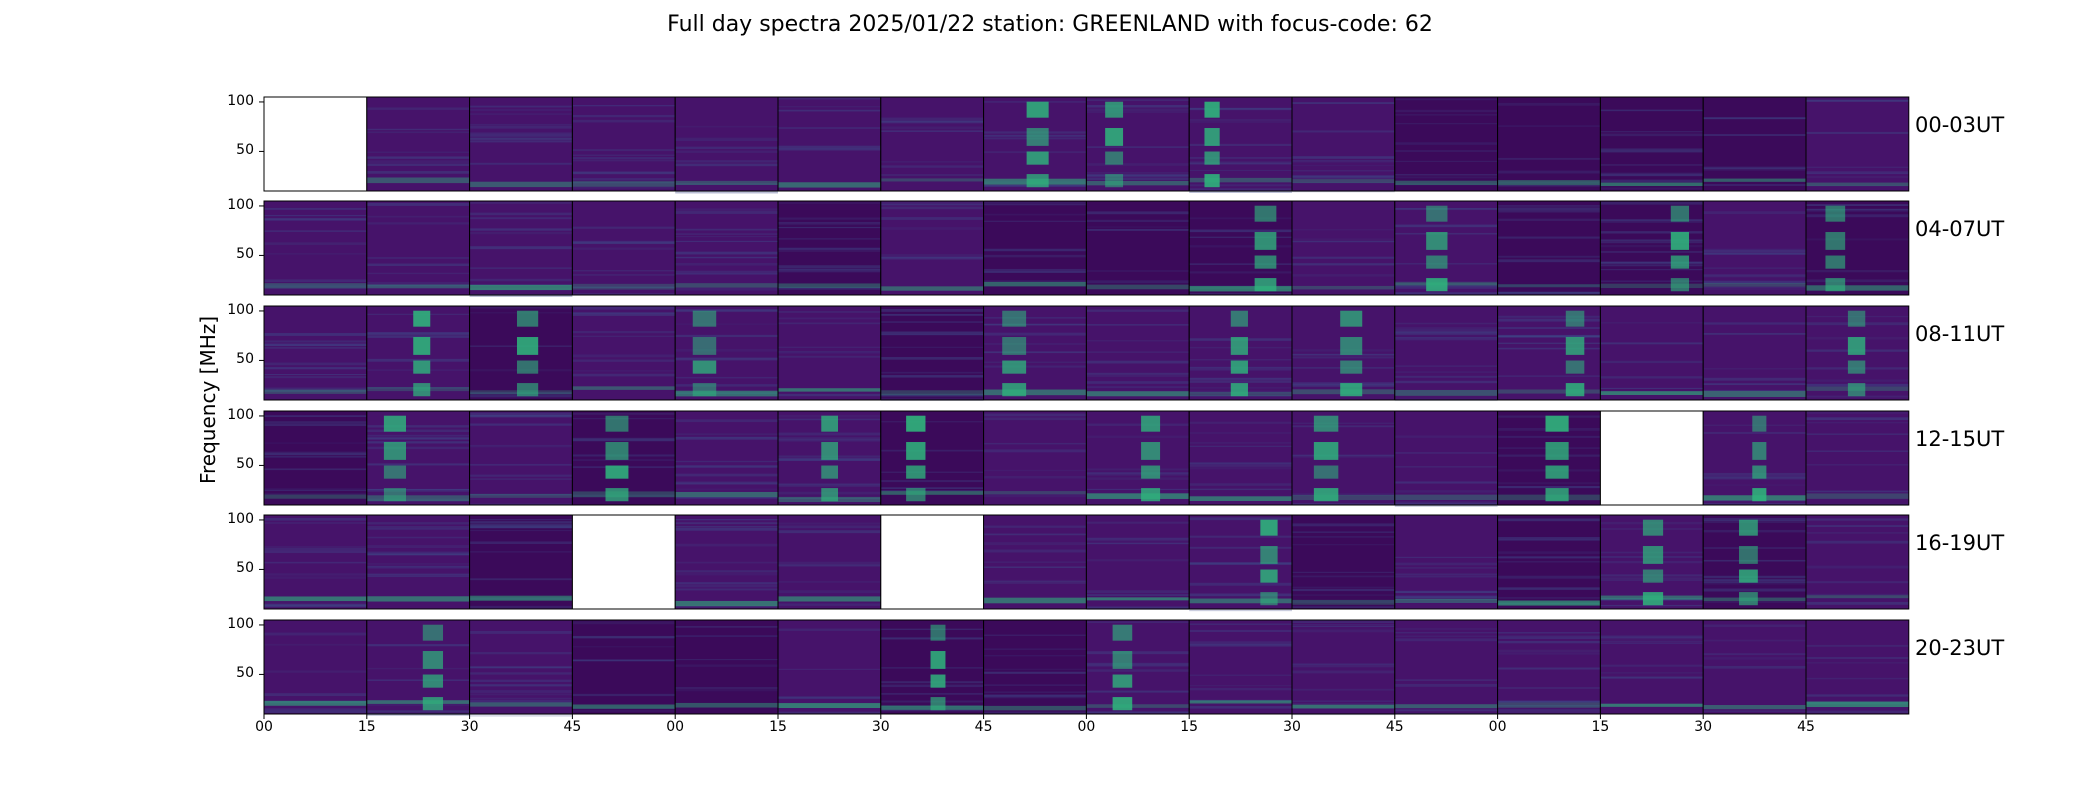 The width and height of the screenshot is (2100, 800). I want to click on x-tick-label: 15, so click(366, 727).